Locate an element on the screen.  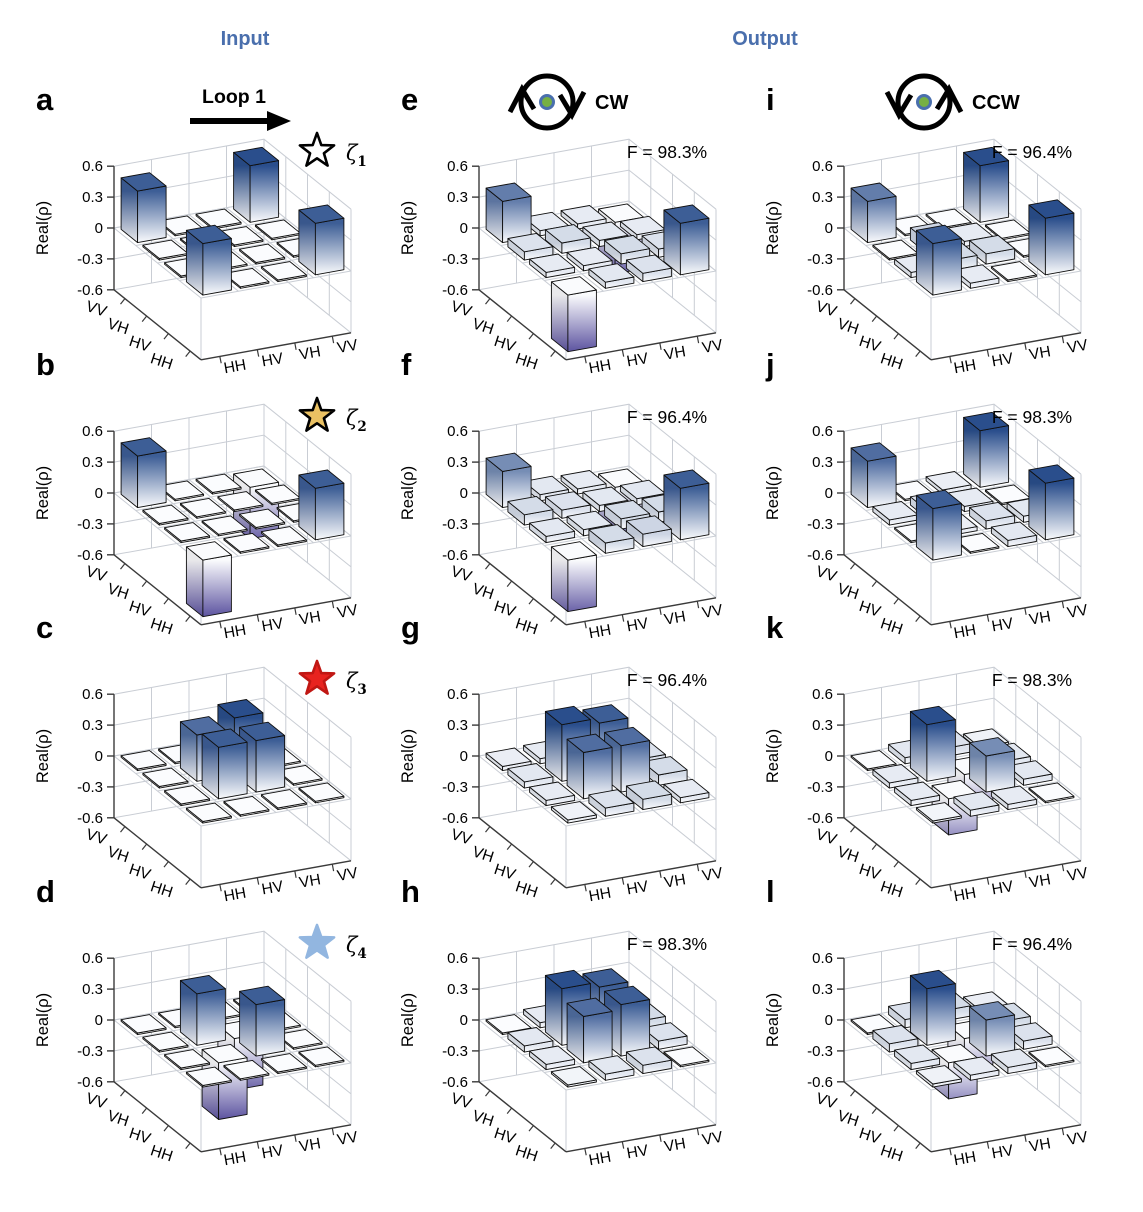
zeta3-star-icon is located at coordinates (317, 677).